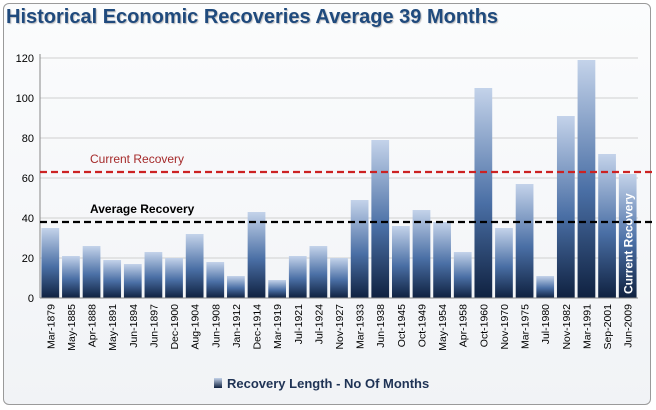 This screenshot has height=410, width=656. I want to click on x-tick-label: Mar-1933, so click(361, 326).